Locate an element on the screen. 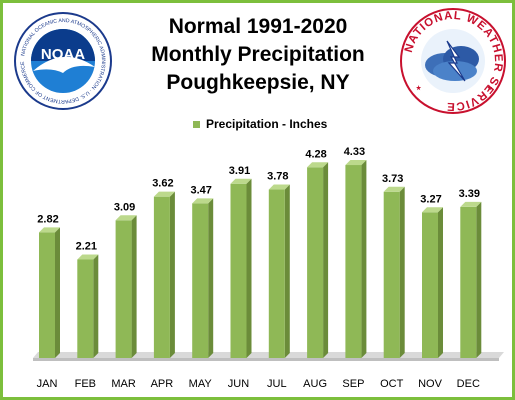  chart-legend: Precipitation - Inches is located at coordinates (260, 124).